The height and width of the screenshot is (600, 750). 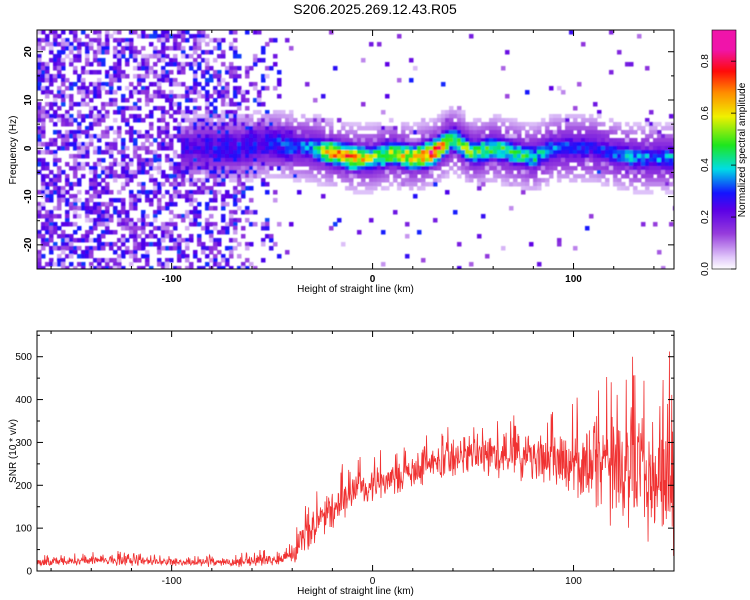 What do you see at coordinates (172, 581) in the screenshot?
I see `x-tick-label: -100` at bounding box center [172, 581].